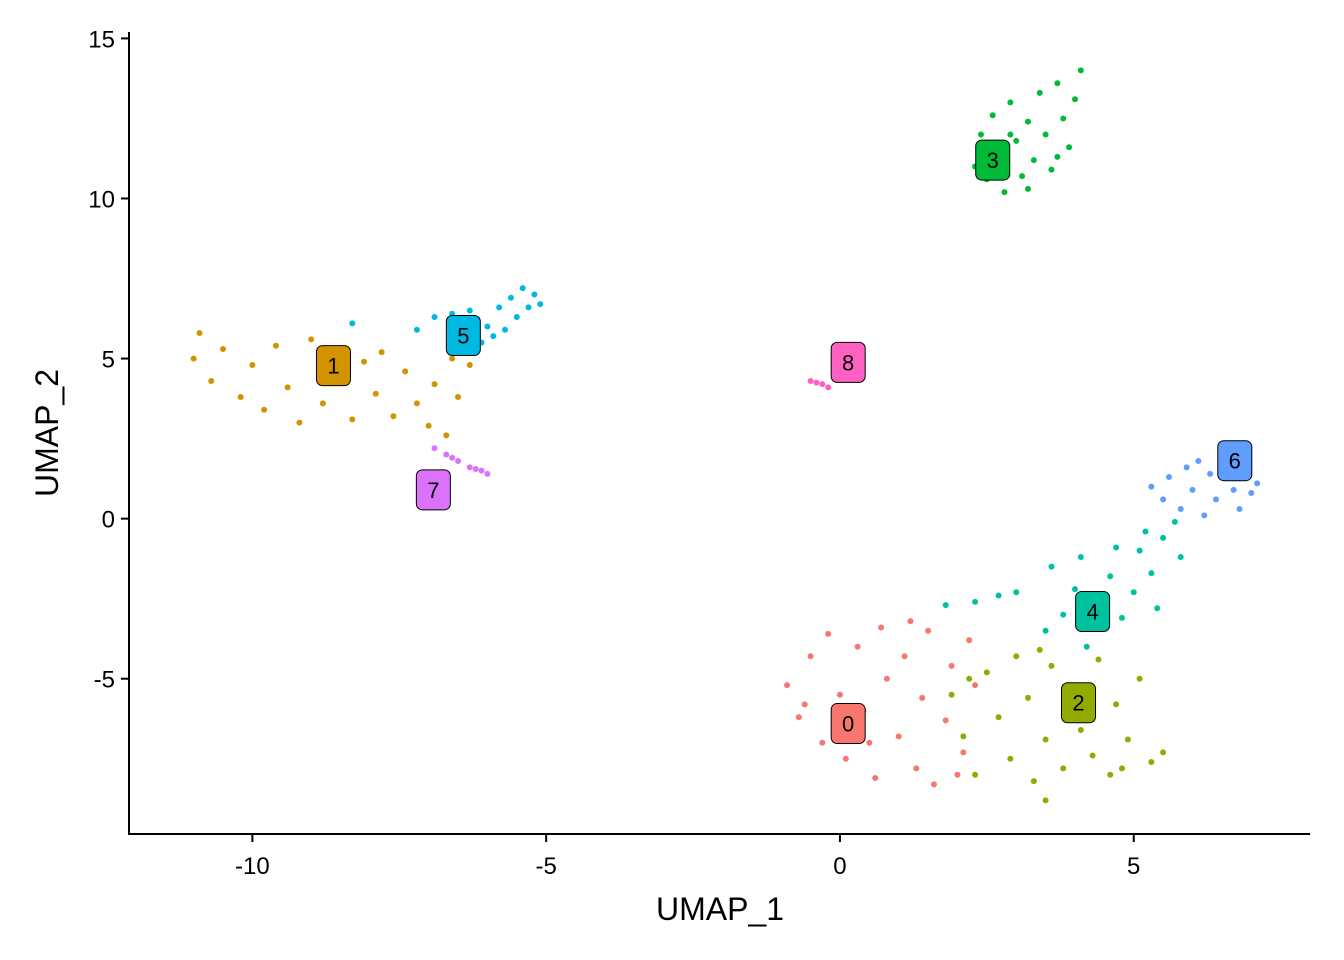 Image resolution: width=1344 pixels, height=960 pixels. What do you see at coordinates (47, 433) in the screenshot?
I see `y-axis-label: UMAP_2` at bounding box center [47, 433].